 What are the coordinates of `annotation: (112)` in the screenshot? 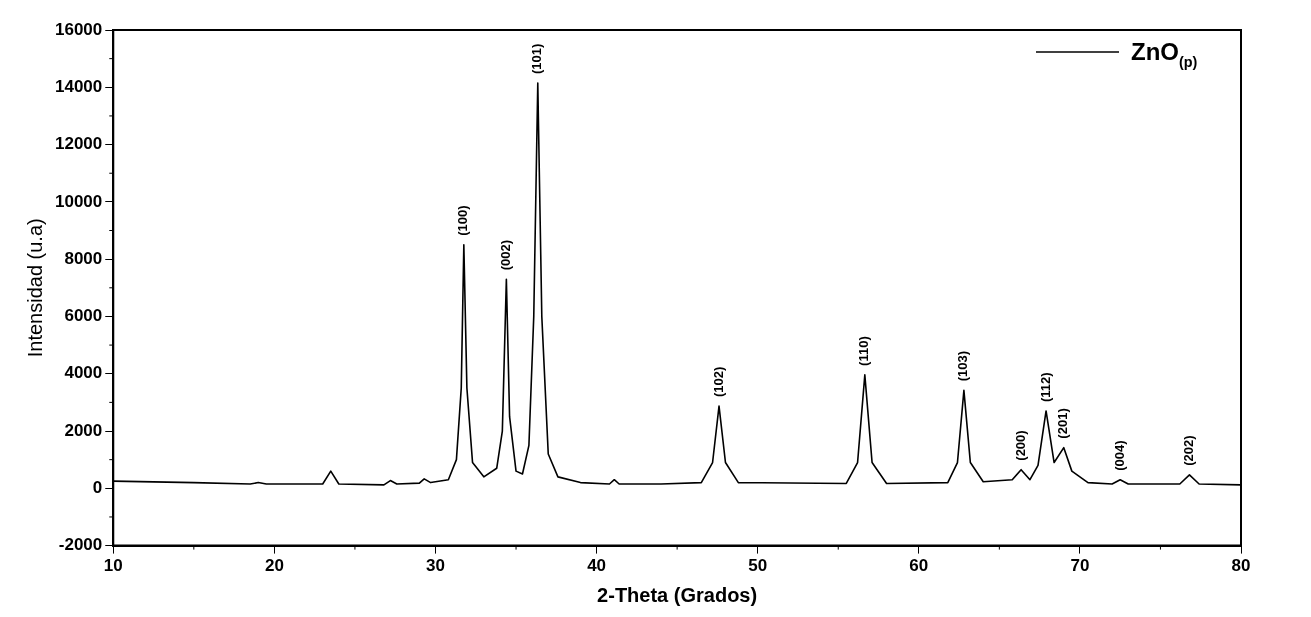 It's located at (1045, 387).